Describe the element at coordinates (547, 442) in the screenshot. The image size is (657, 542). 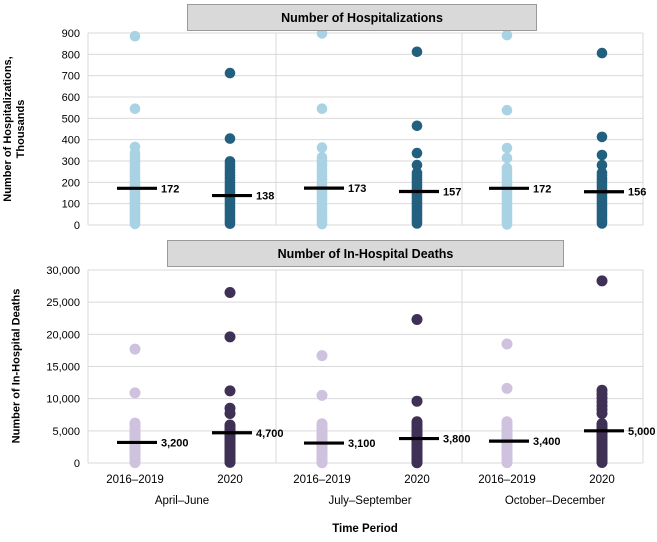
I see `median-label: 3,400` at that location.